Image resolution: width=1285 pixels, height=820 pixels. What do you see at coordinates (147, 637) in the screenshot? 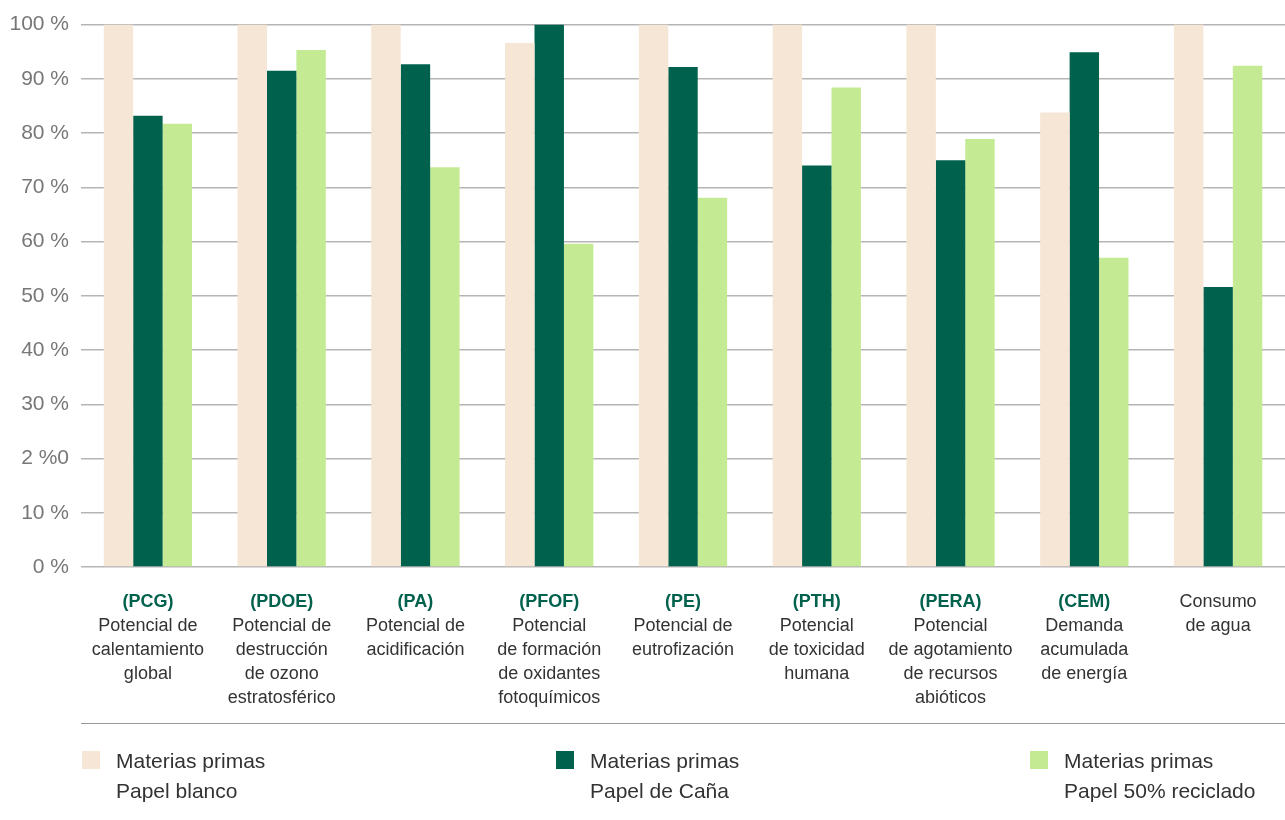
I see `x-tick-label: (PCG) Potencial de calentamiento global` at bounding box center [147, 637].